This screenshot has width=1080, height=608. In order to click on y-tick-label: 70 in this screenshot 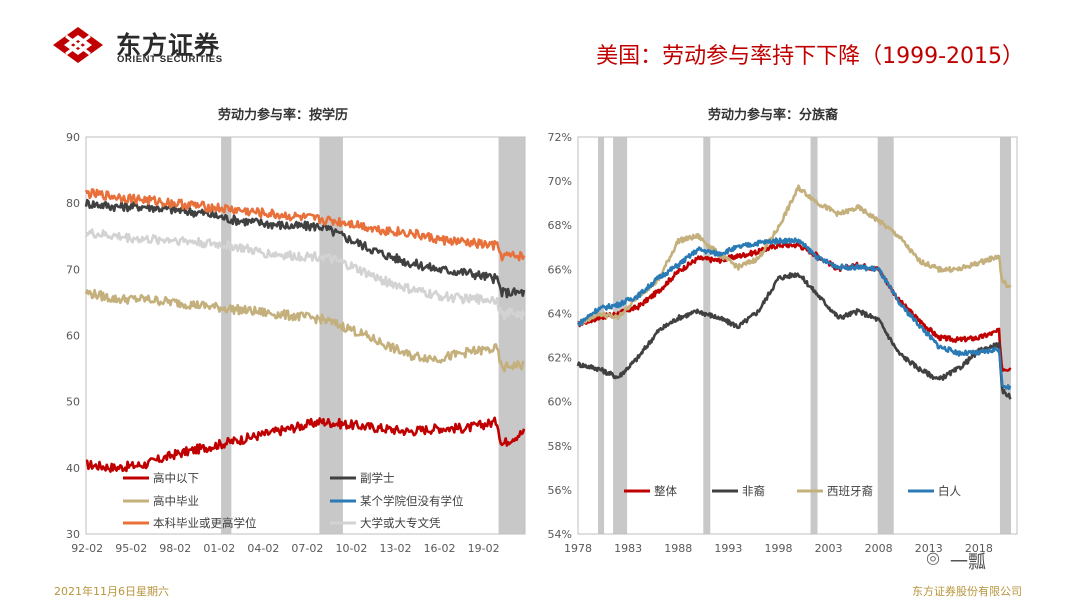, I will do `click(73, 269)`.